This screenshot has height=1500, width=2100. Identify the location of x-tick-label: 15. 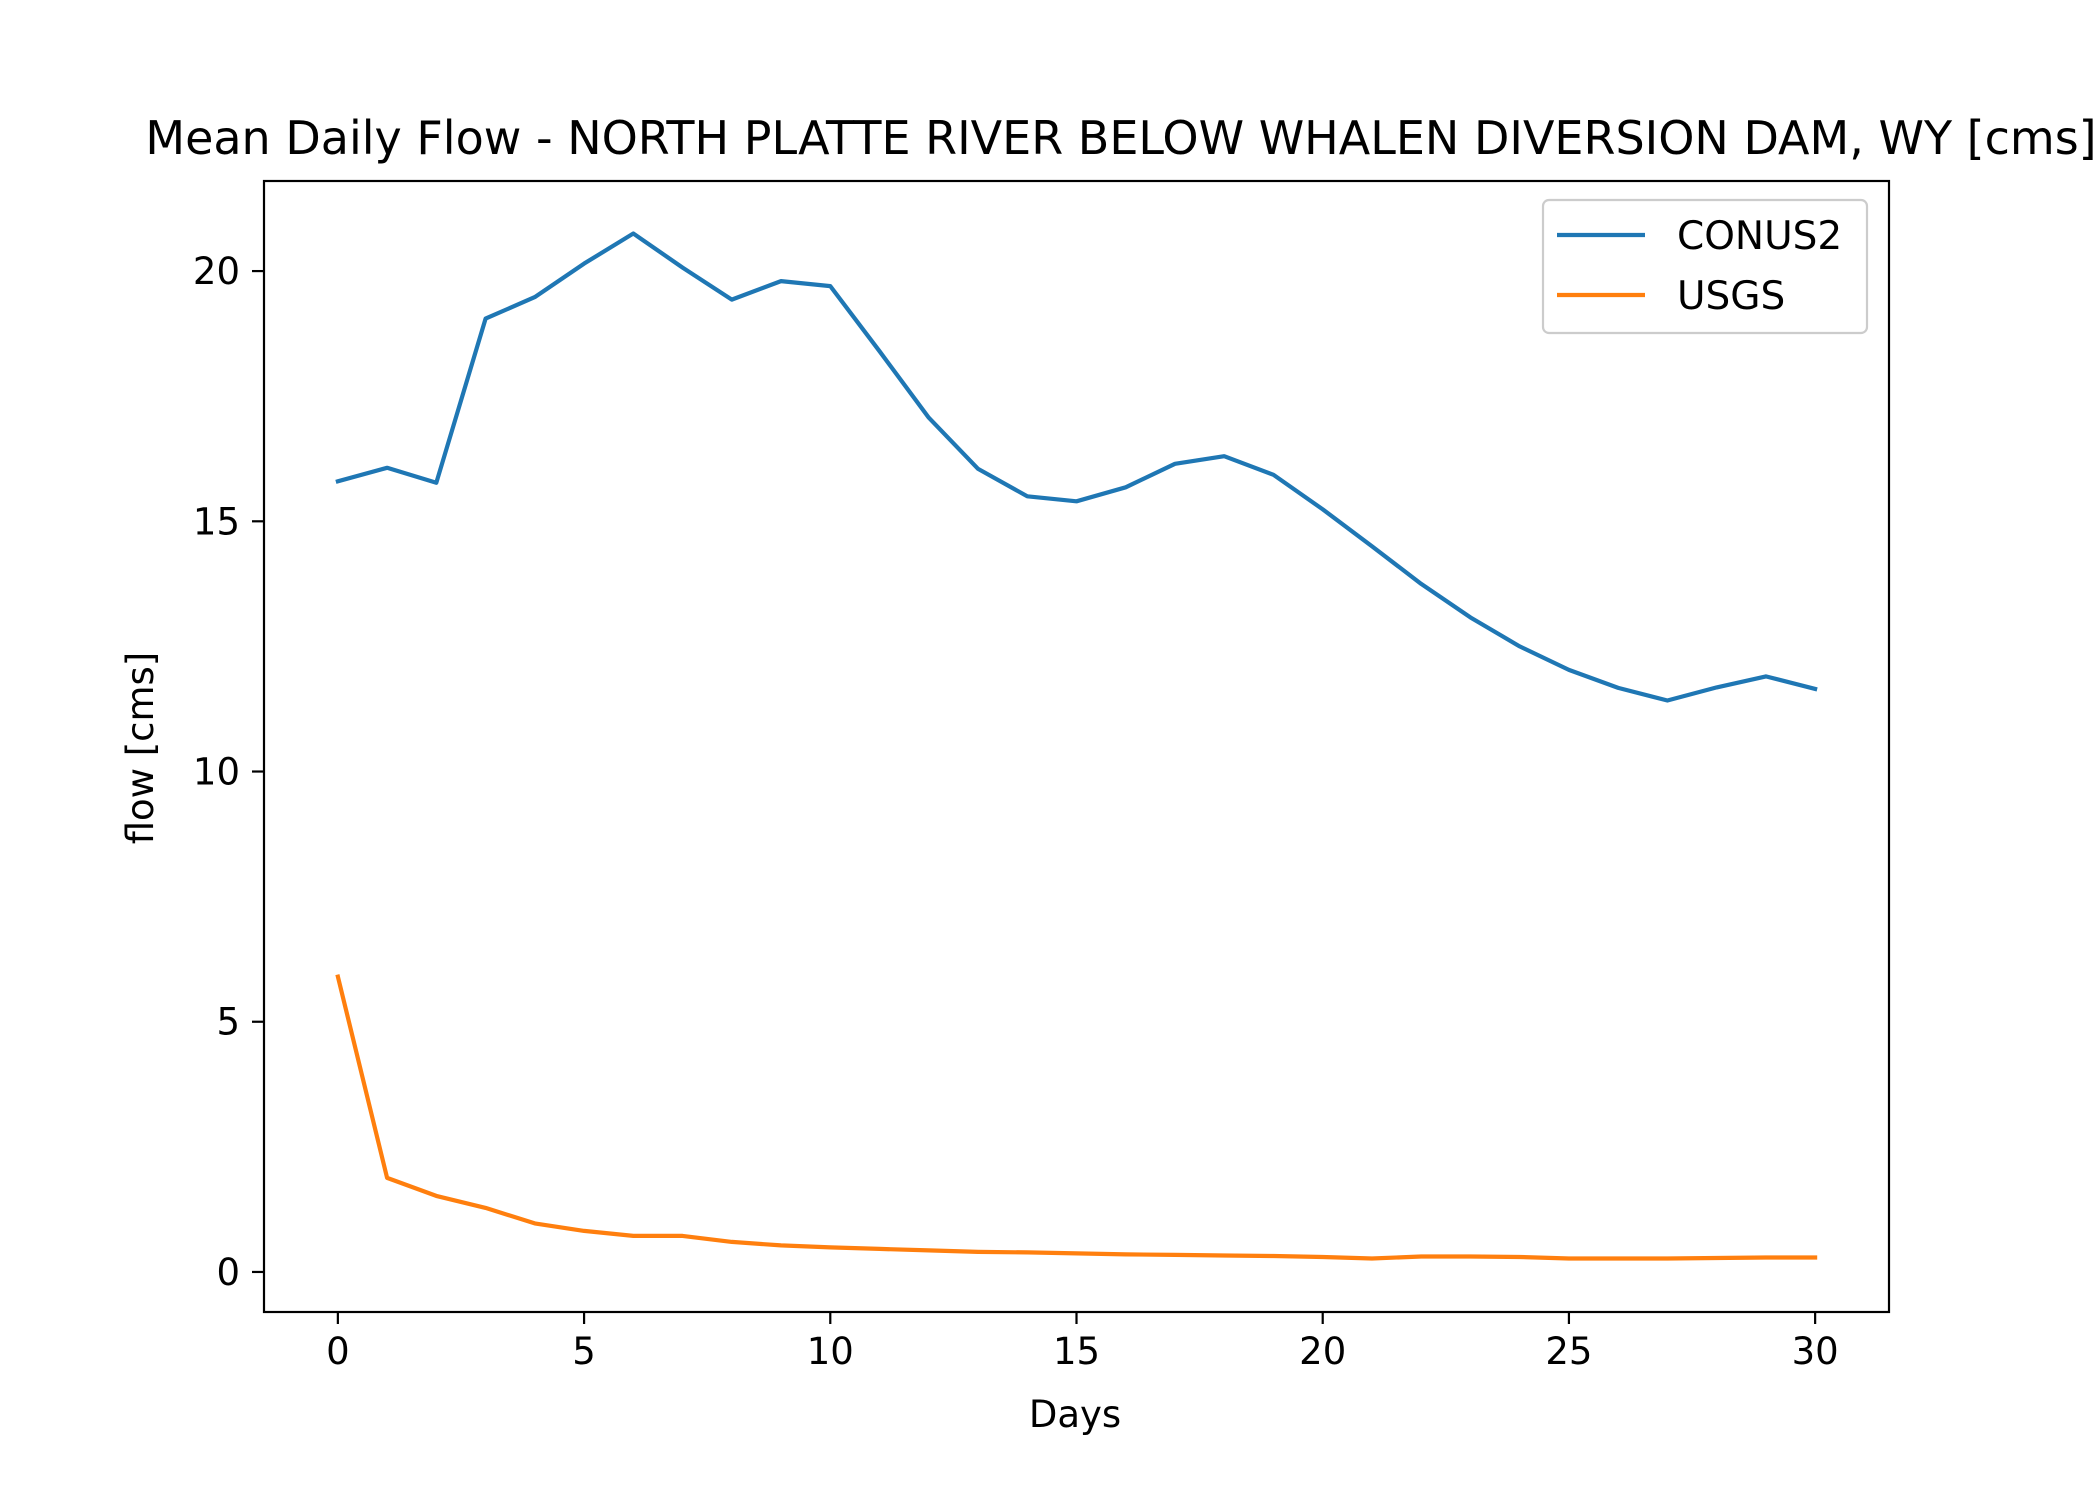
(1076, 1351).